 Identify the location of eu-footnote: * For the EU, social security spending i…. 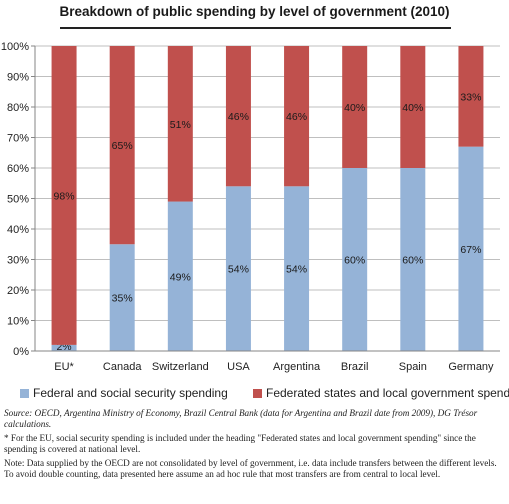
(240, 443).